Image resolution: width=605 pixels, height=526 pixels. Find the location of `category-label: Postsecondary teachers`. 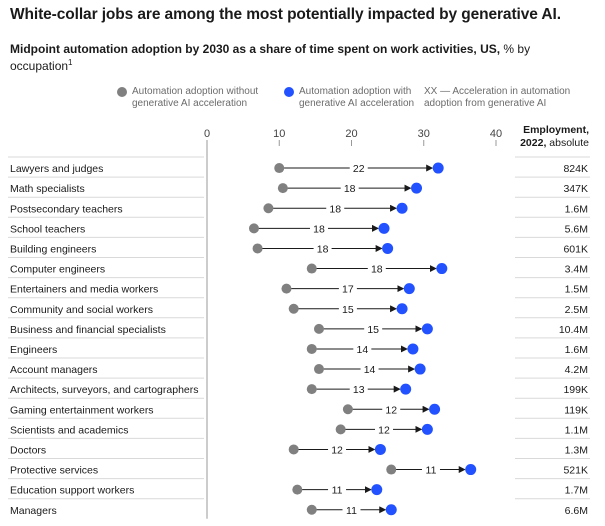

category-label: Postsecondary teachers is located at coordinates (66, 209).